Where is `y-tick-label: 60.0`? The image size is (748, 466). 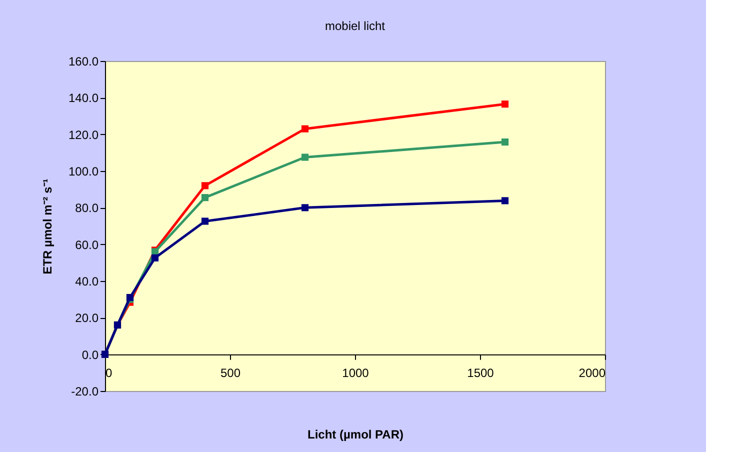
y-tick-label: 60.0 is located at coordinates (87, 245).